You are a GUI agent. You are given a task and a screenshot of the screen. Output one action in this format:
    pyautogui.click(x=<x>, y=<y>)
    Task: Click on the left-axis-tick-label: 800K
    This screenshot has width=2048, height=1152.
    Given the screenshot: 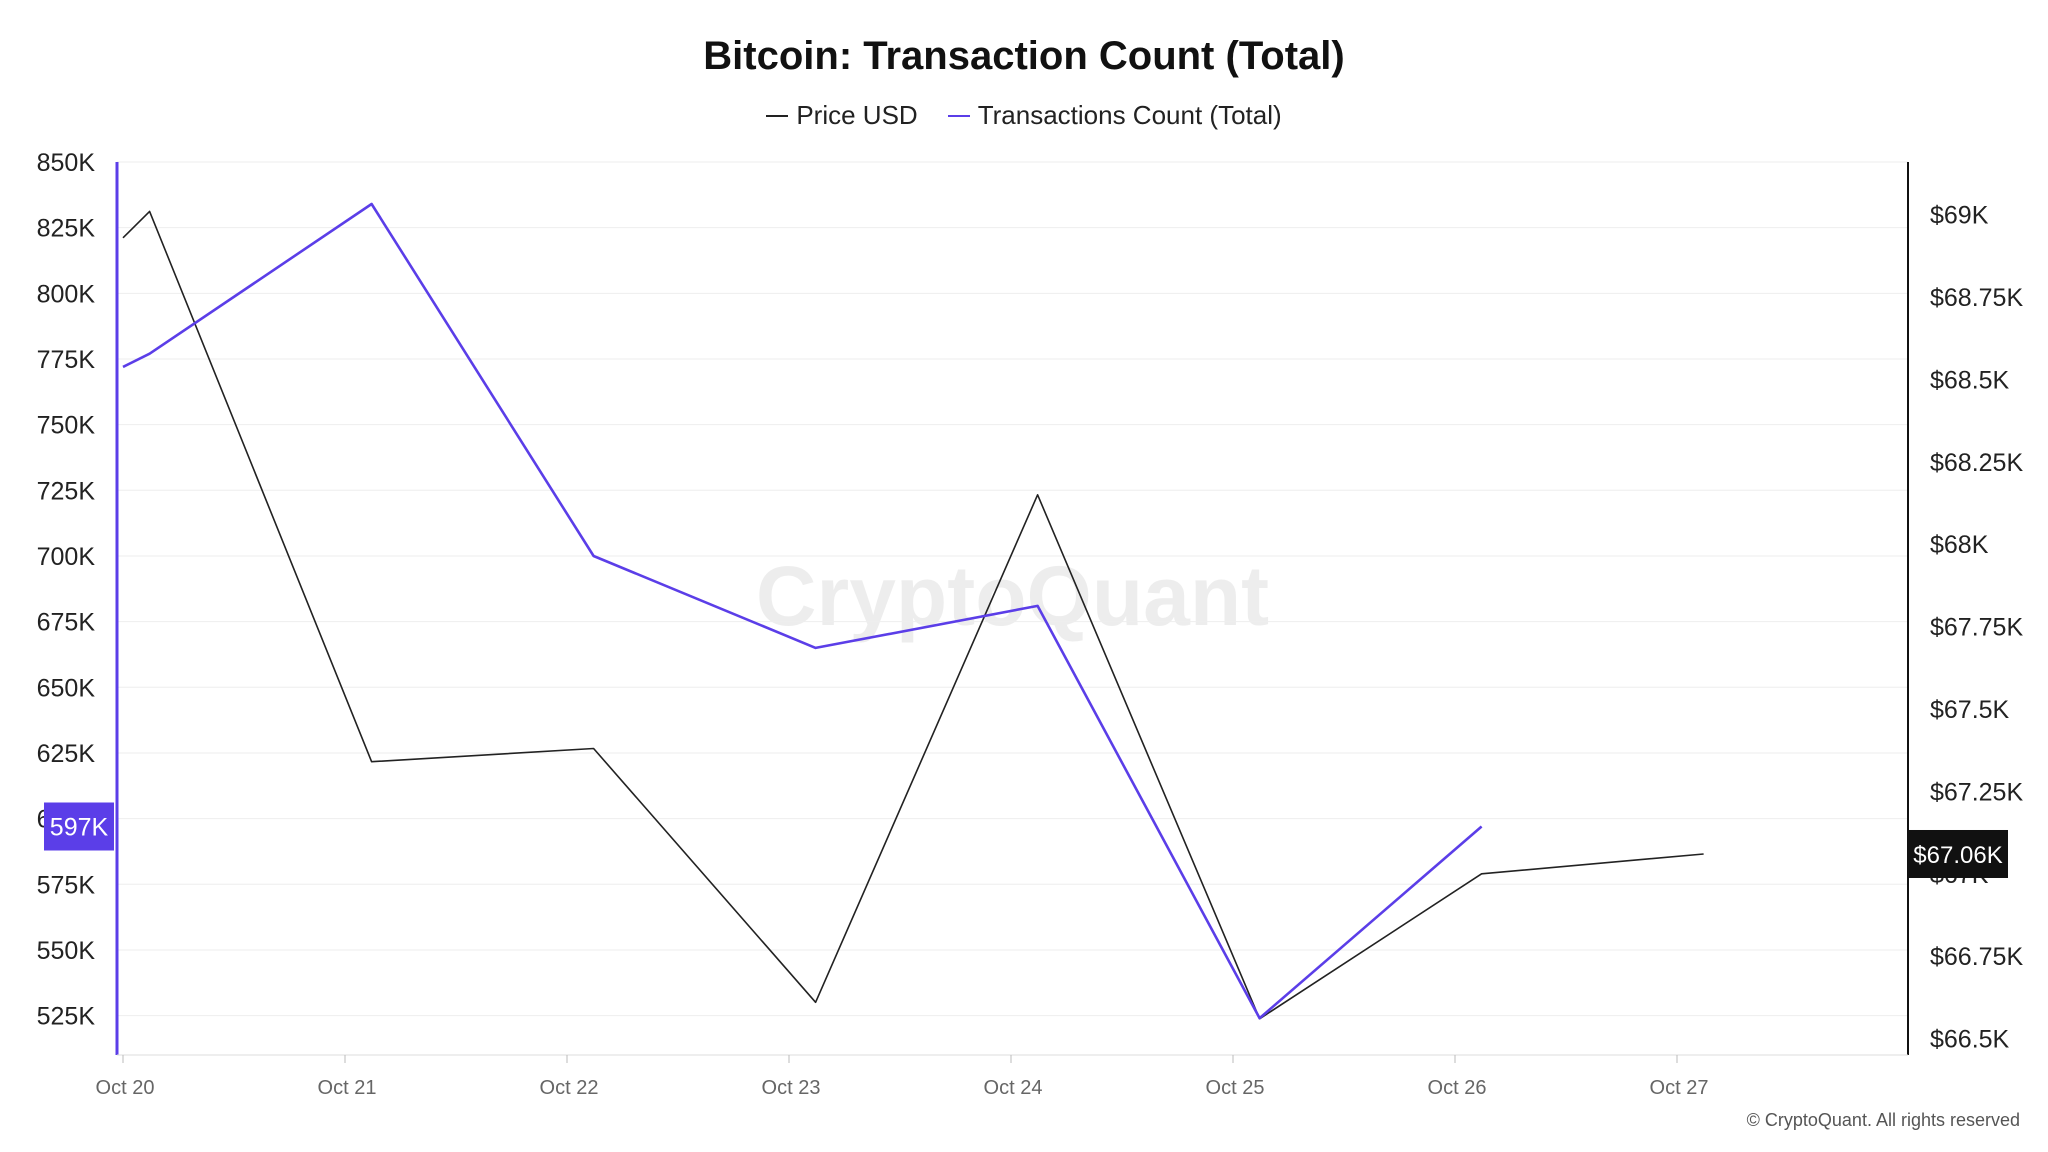 What is the action you would take?
    pyautogui.click(x=66, y=294)
    